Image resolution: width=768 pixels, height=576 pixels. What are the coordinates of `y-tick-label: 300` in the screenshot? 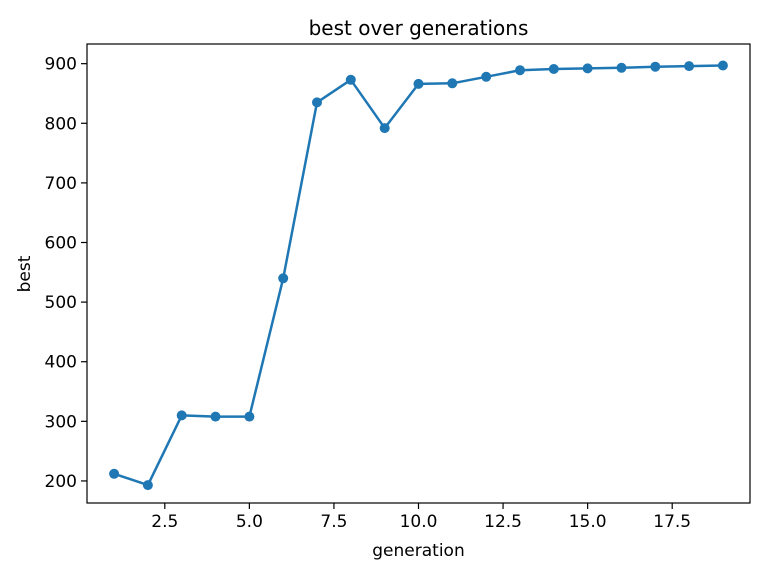 It's located at (61, 422).